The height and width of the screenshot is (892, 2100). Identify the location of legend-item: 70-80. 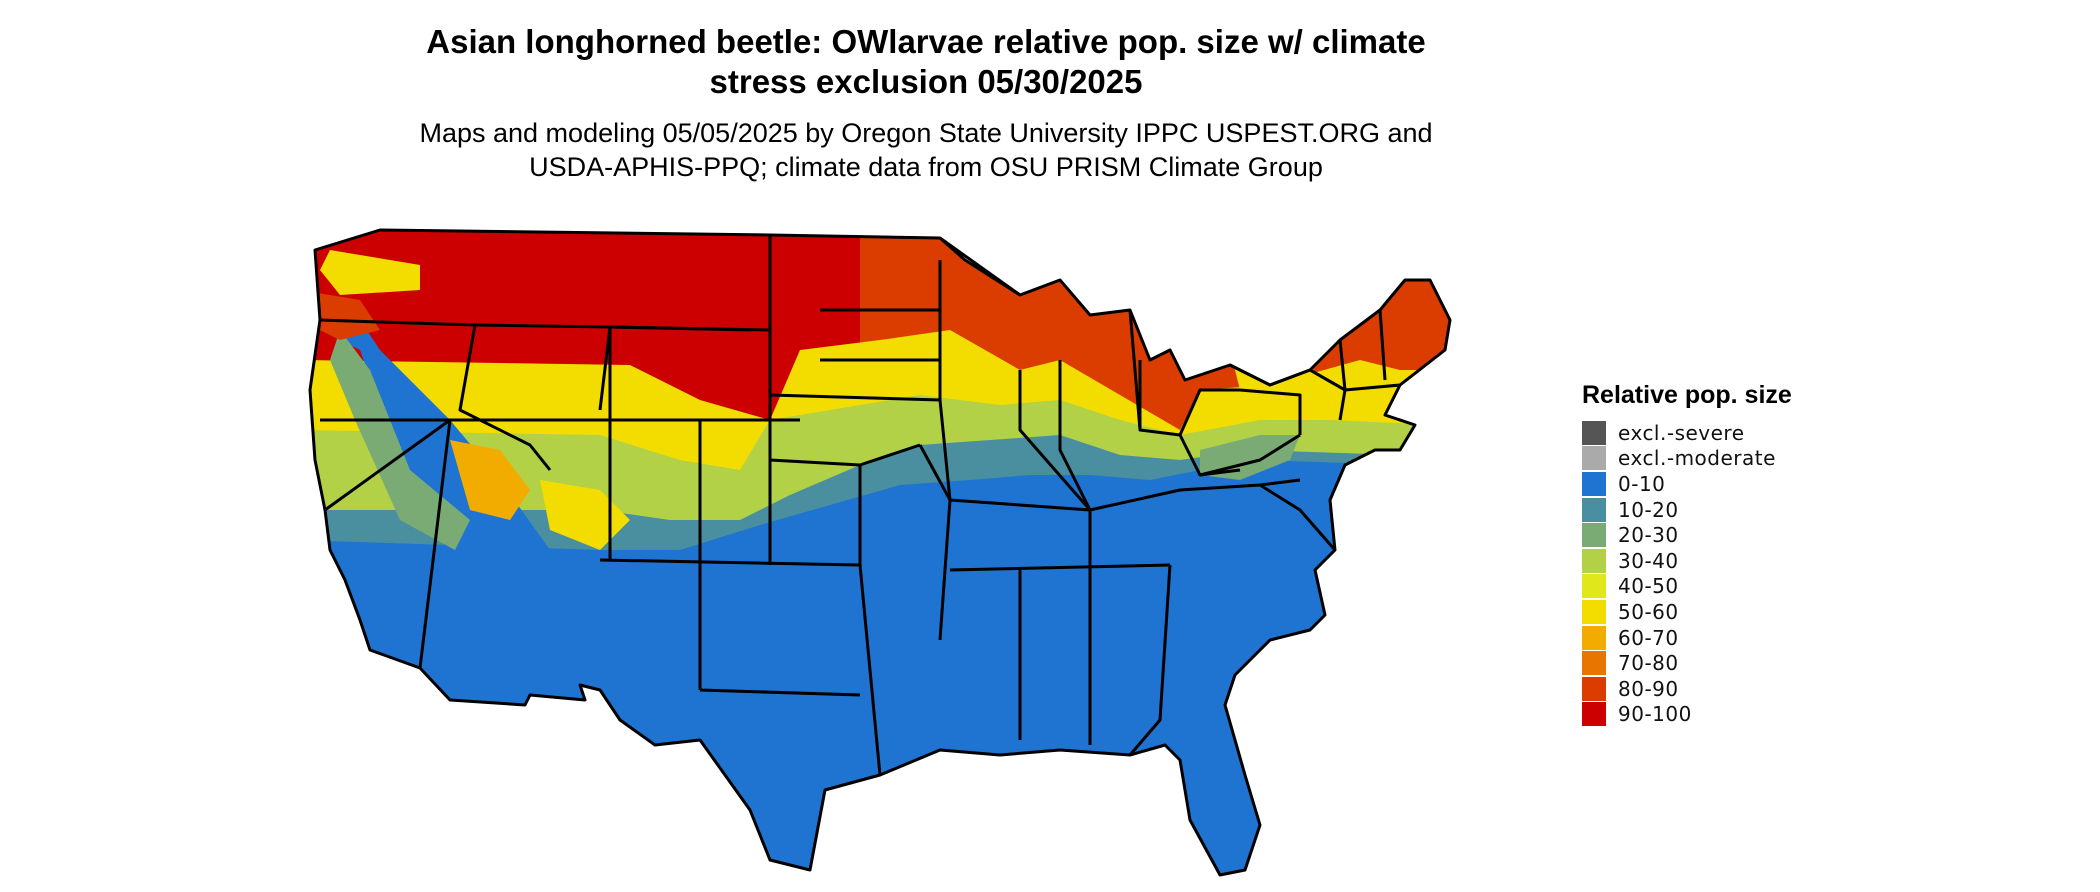
(1687, 663).